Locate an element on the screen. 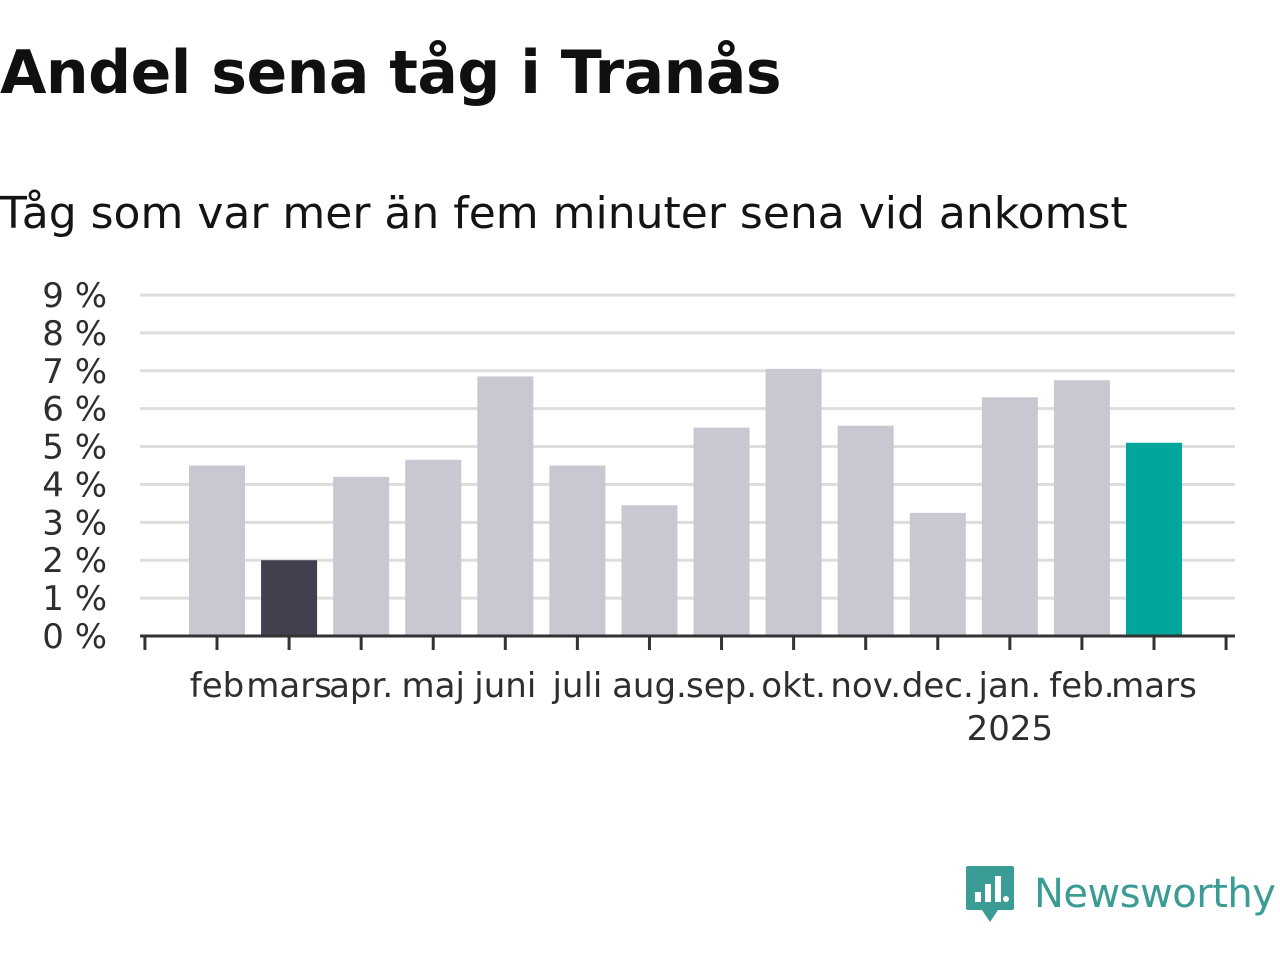  brand-name: Newsworthy is located at coordinates (1155, 894).